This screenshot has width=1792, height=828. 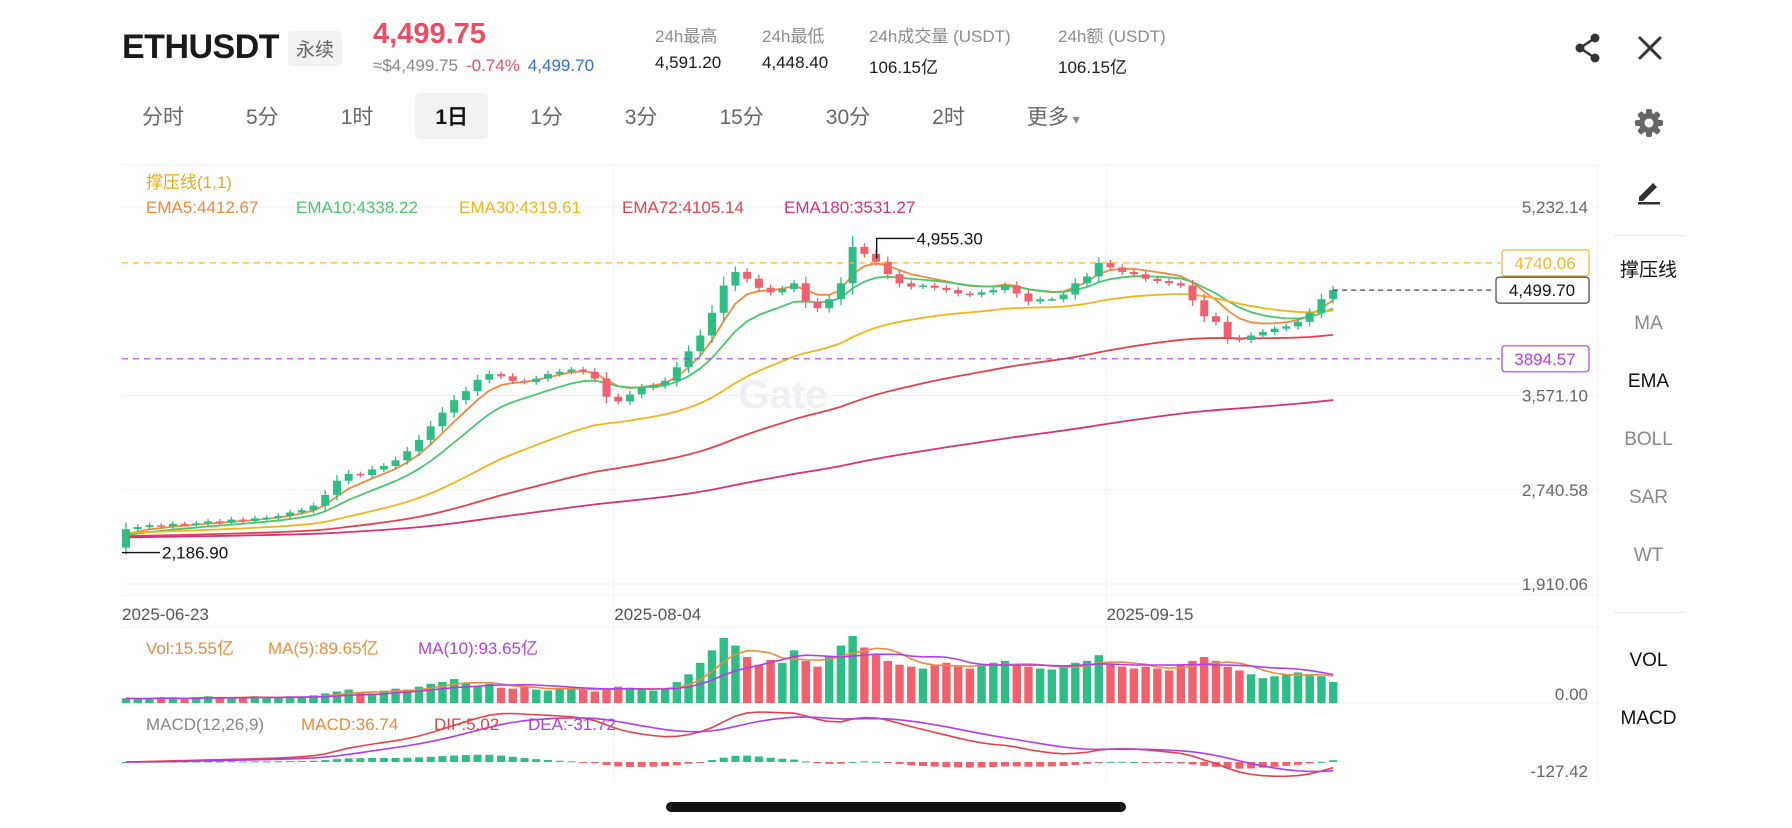 I want to click on indicator-1: MA, so click(x=1648, y=323).